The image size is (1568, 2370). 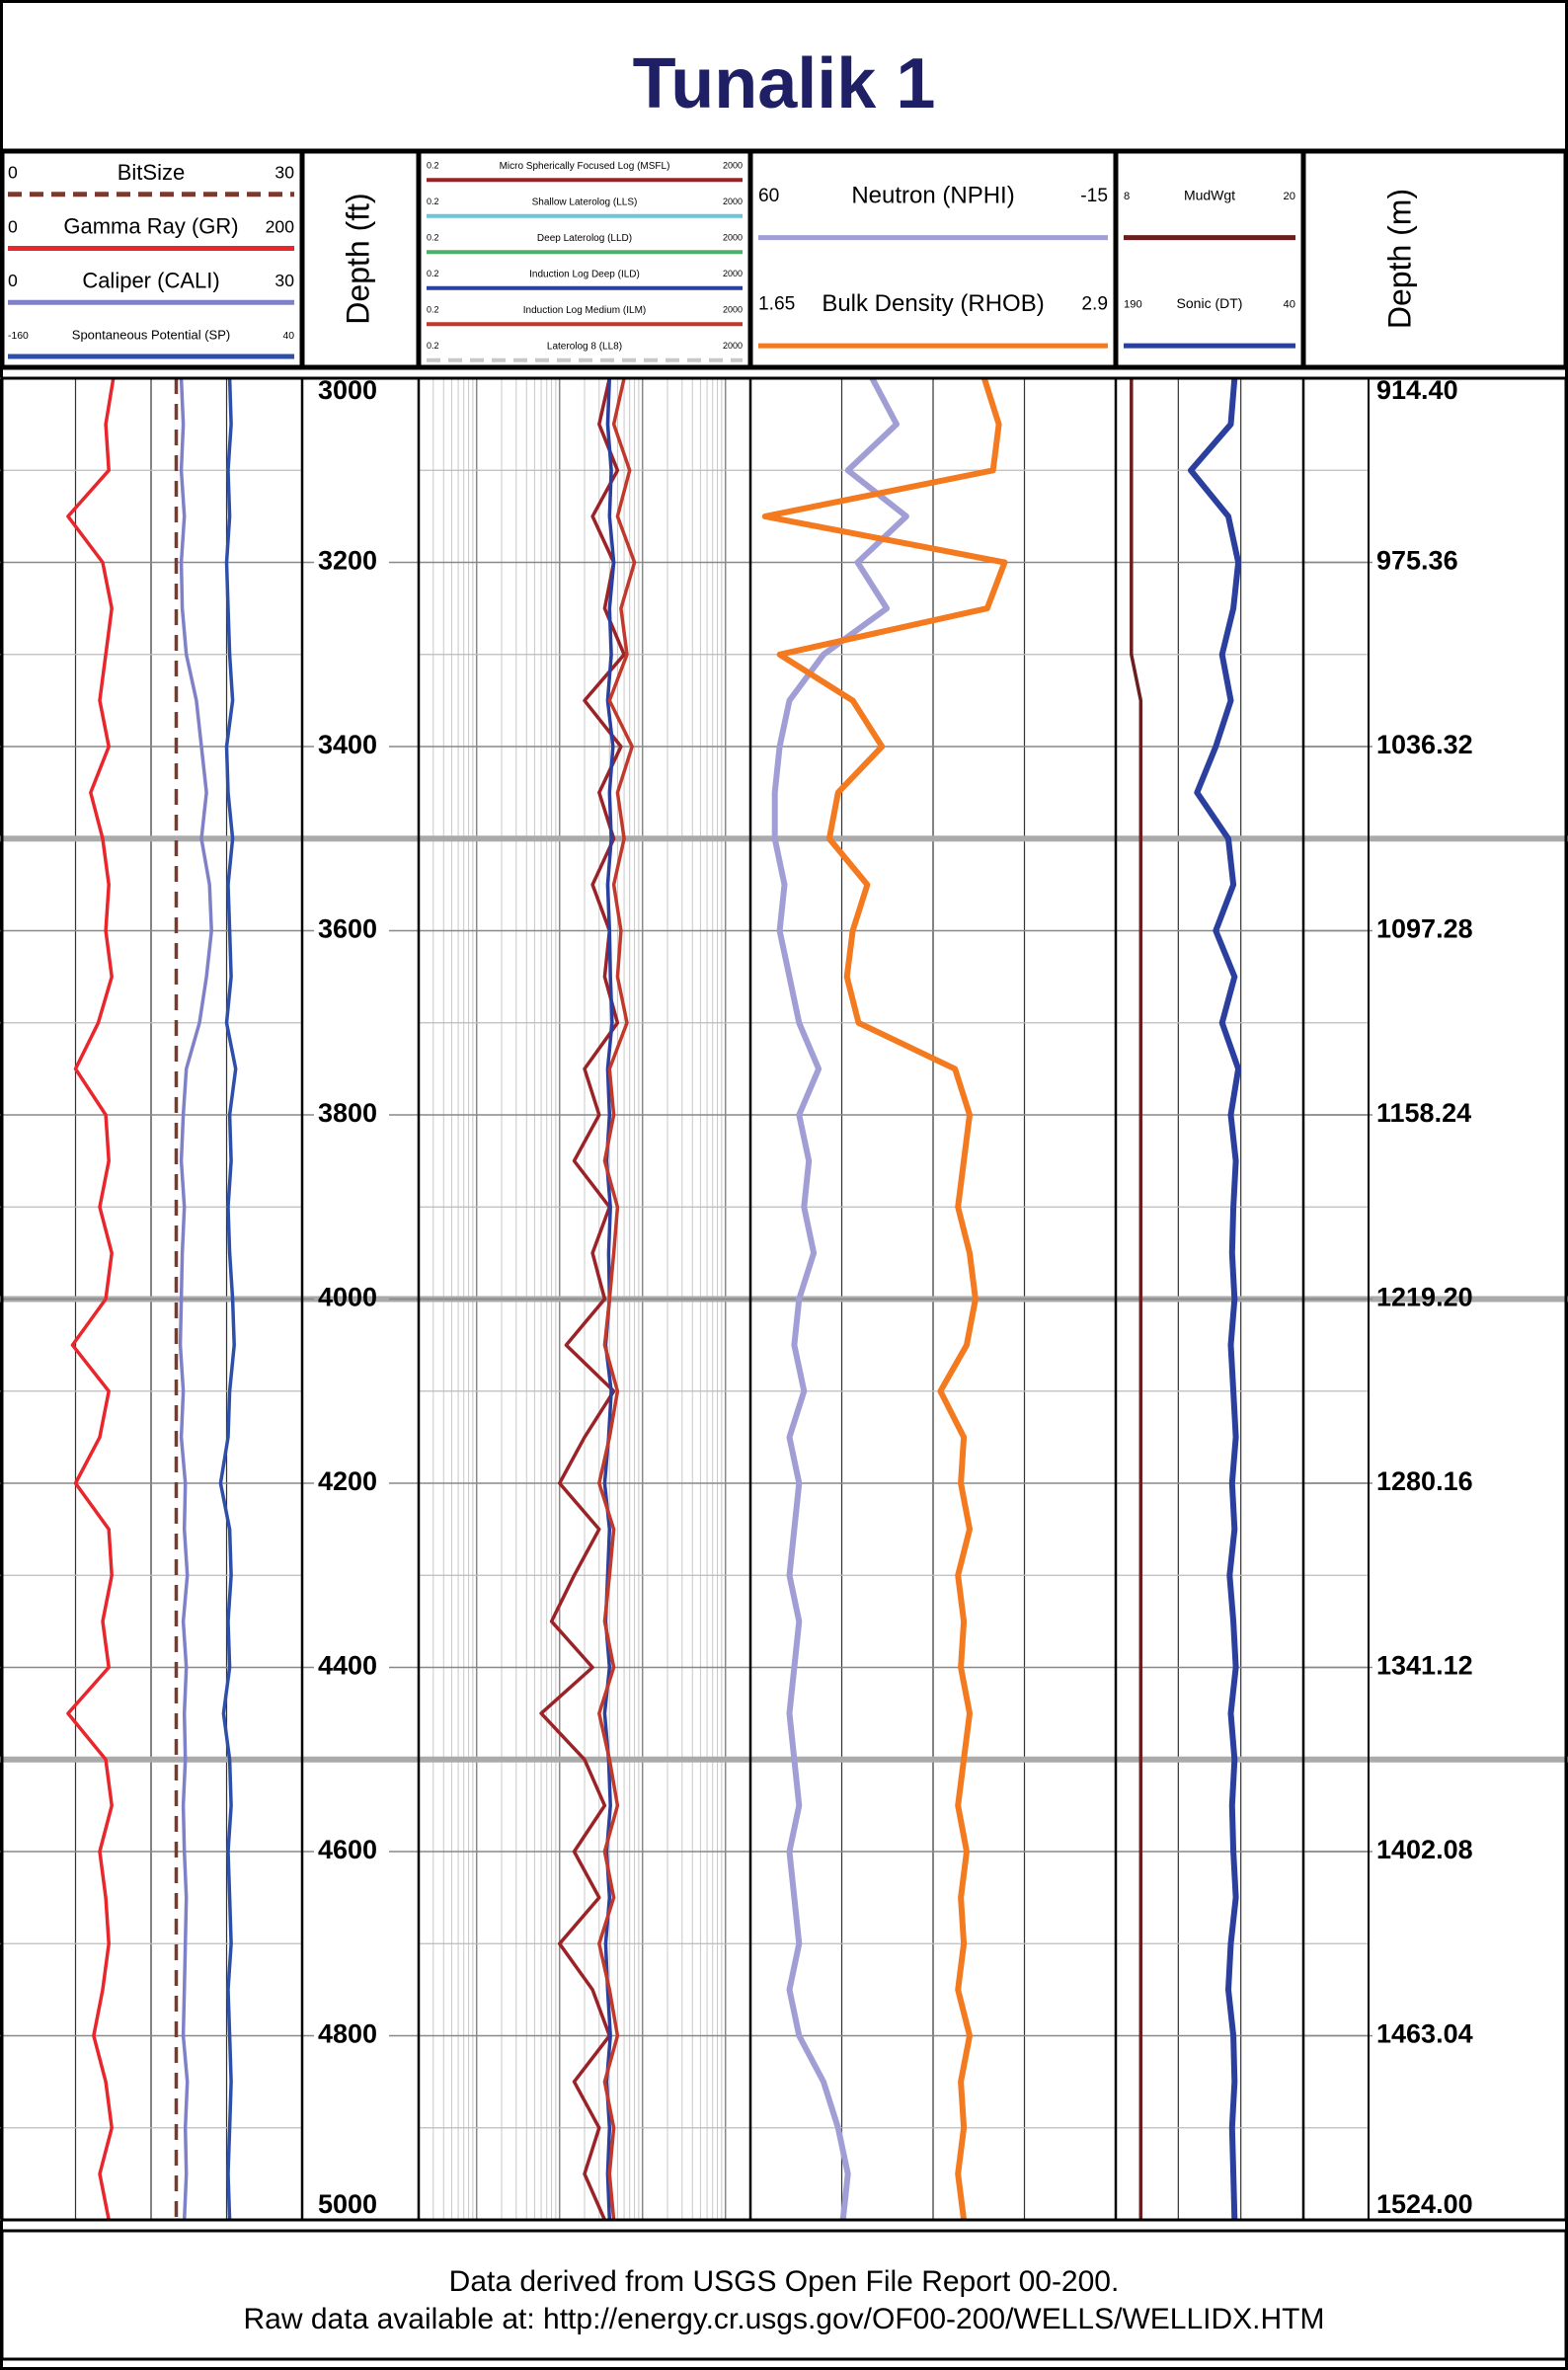 What do you see at coordinates (932, 195) in the screenshot?
I see `legend-label: Neutron (NPHI)` at bounding box center [932, 195].